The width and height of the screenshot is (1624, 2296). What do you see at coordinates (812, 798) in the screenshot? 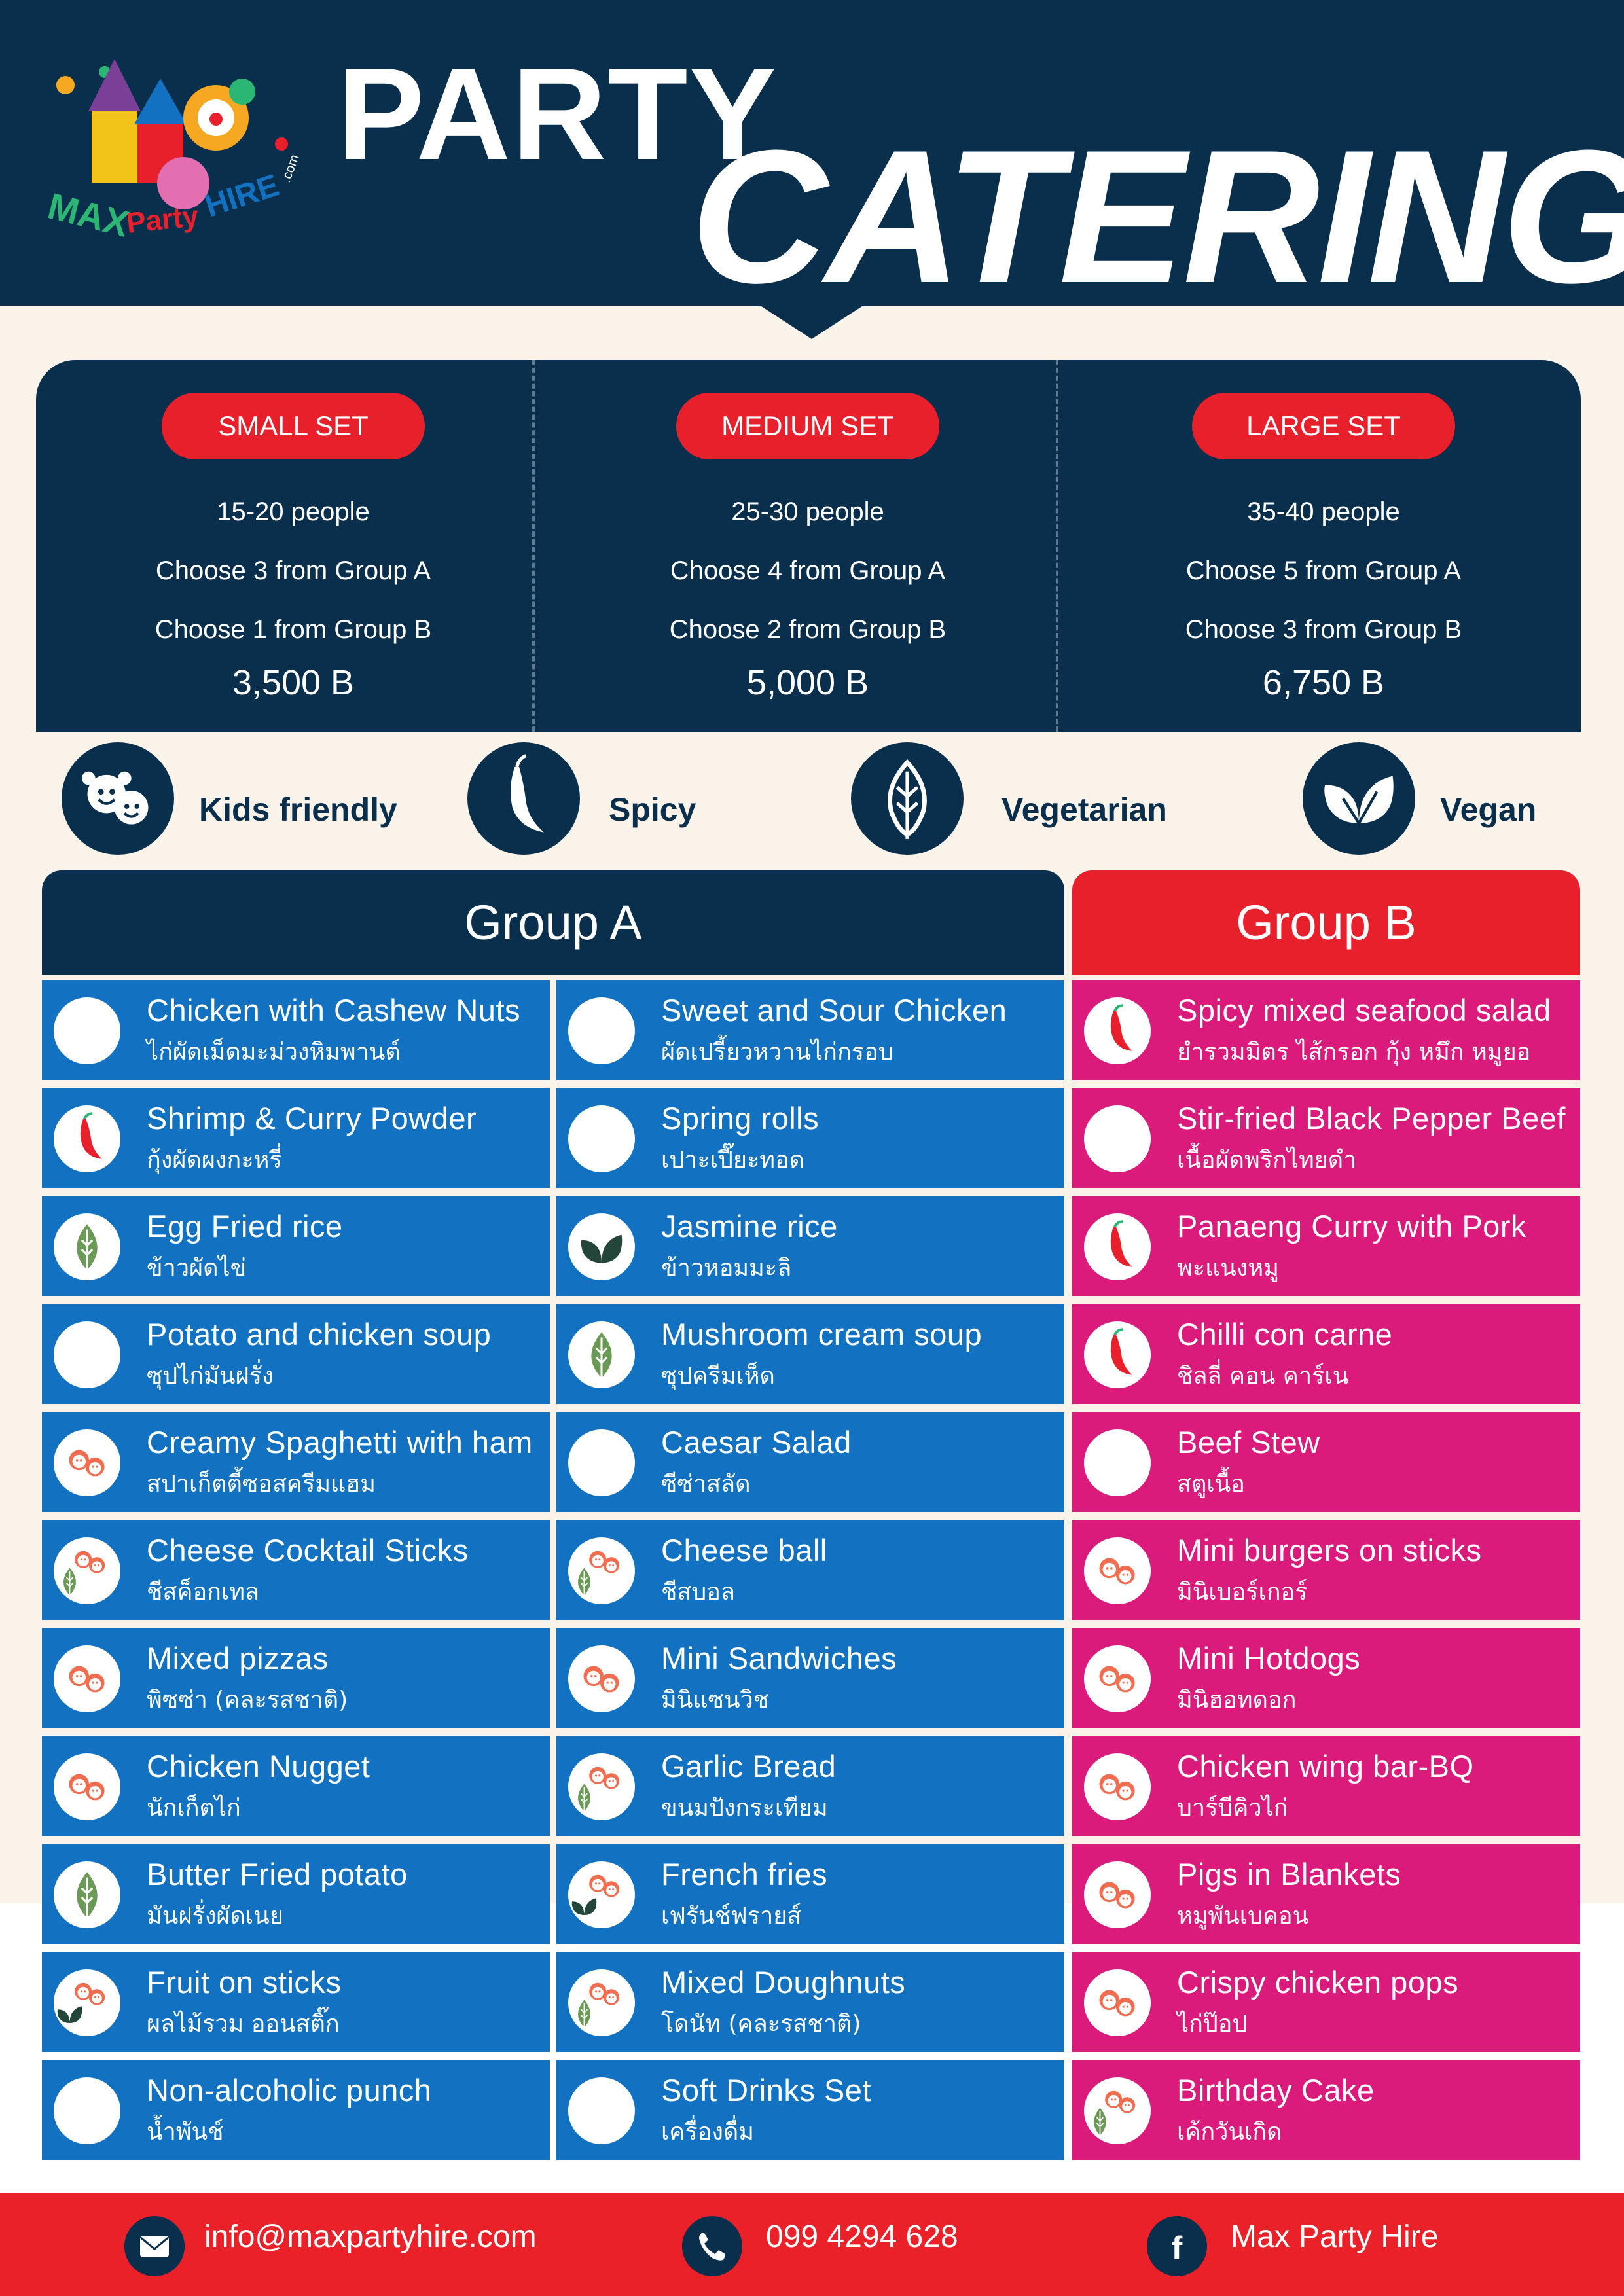
I see `legend: Kids friendly Spicy Vegetarian Vegan` at bounding box center [812, 798].